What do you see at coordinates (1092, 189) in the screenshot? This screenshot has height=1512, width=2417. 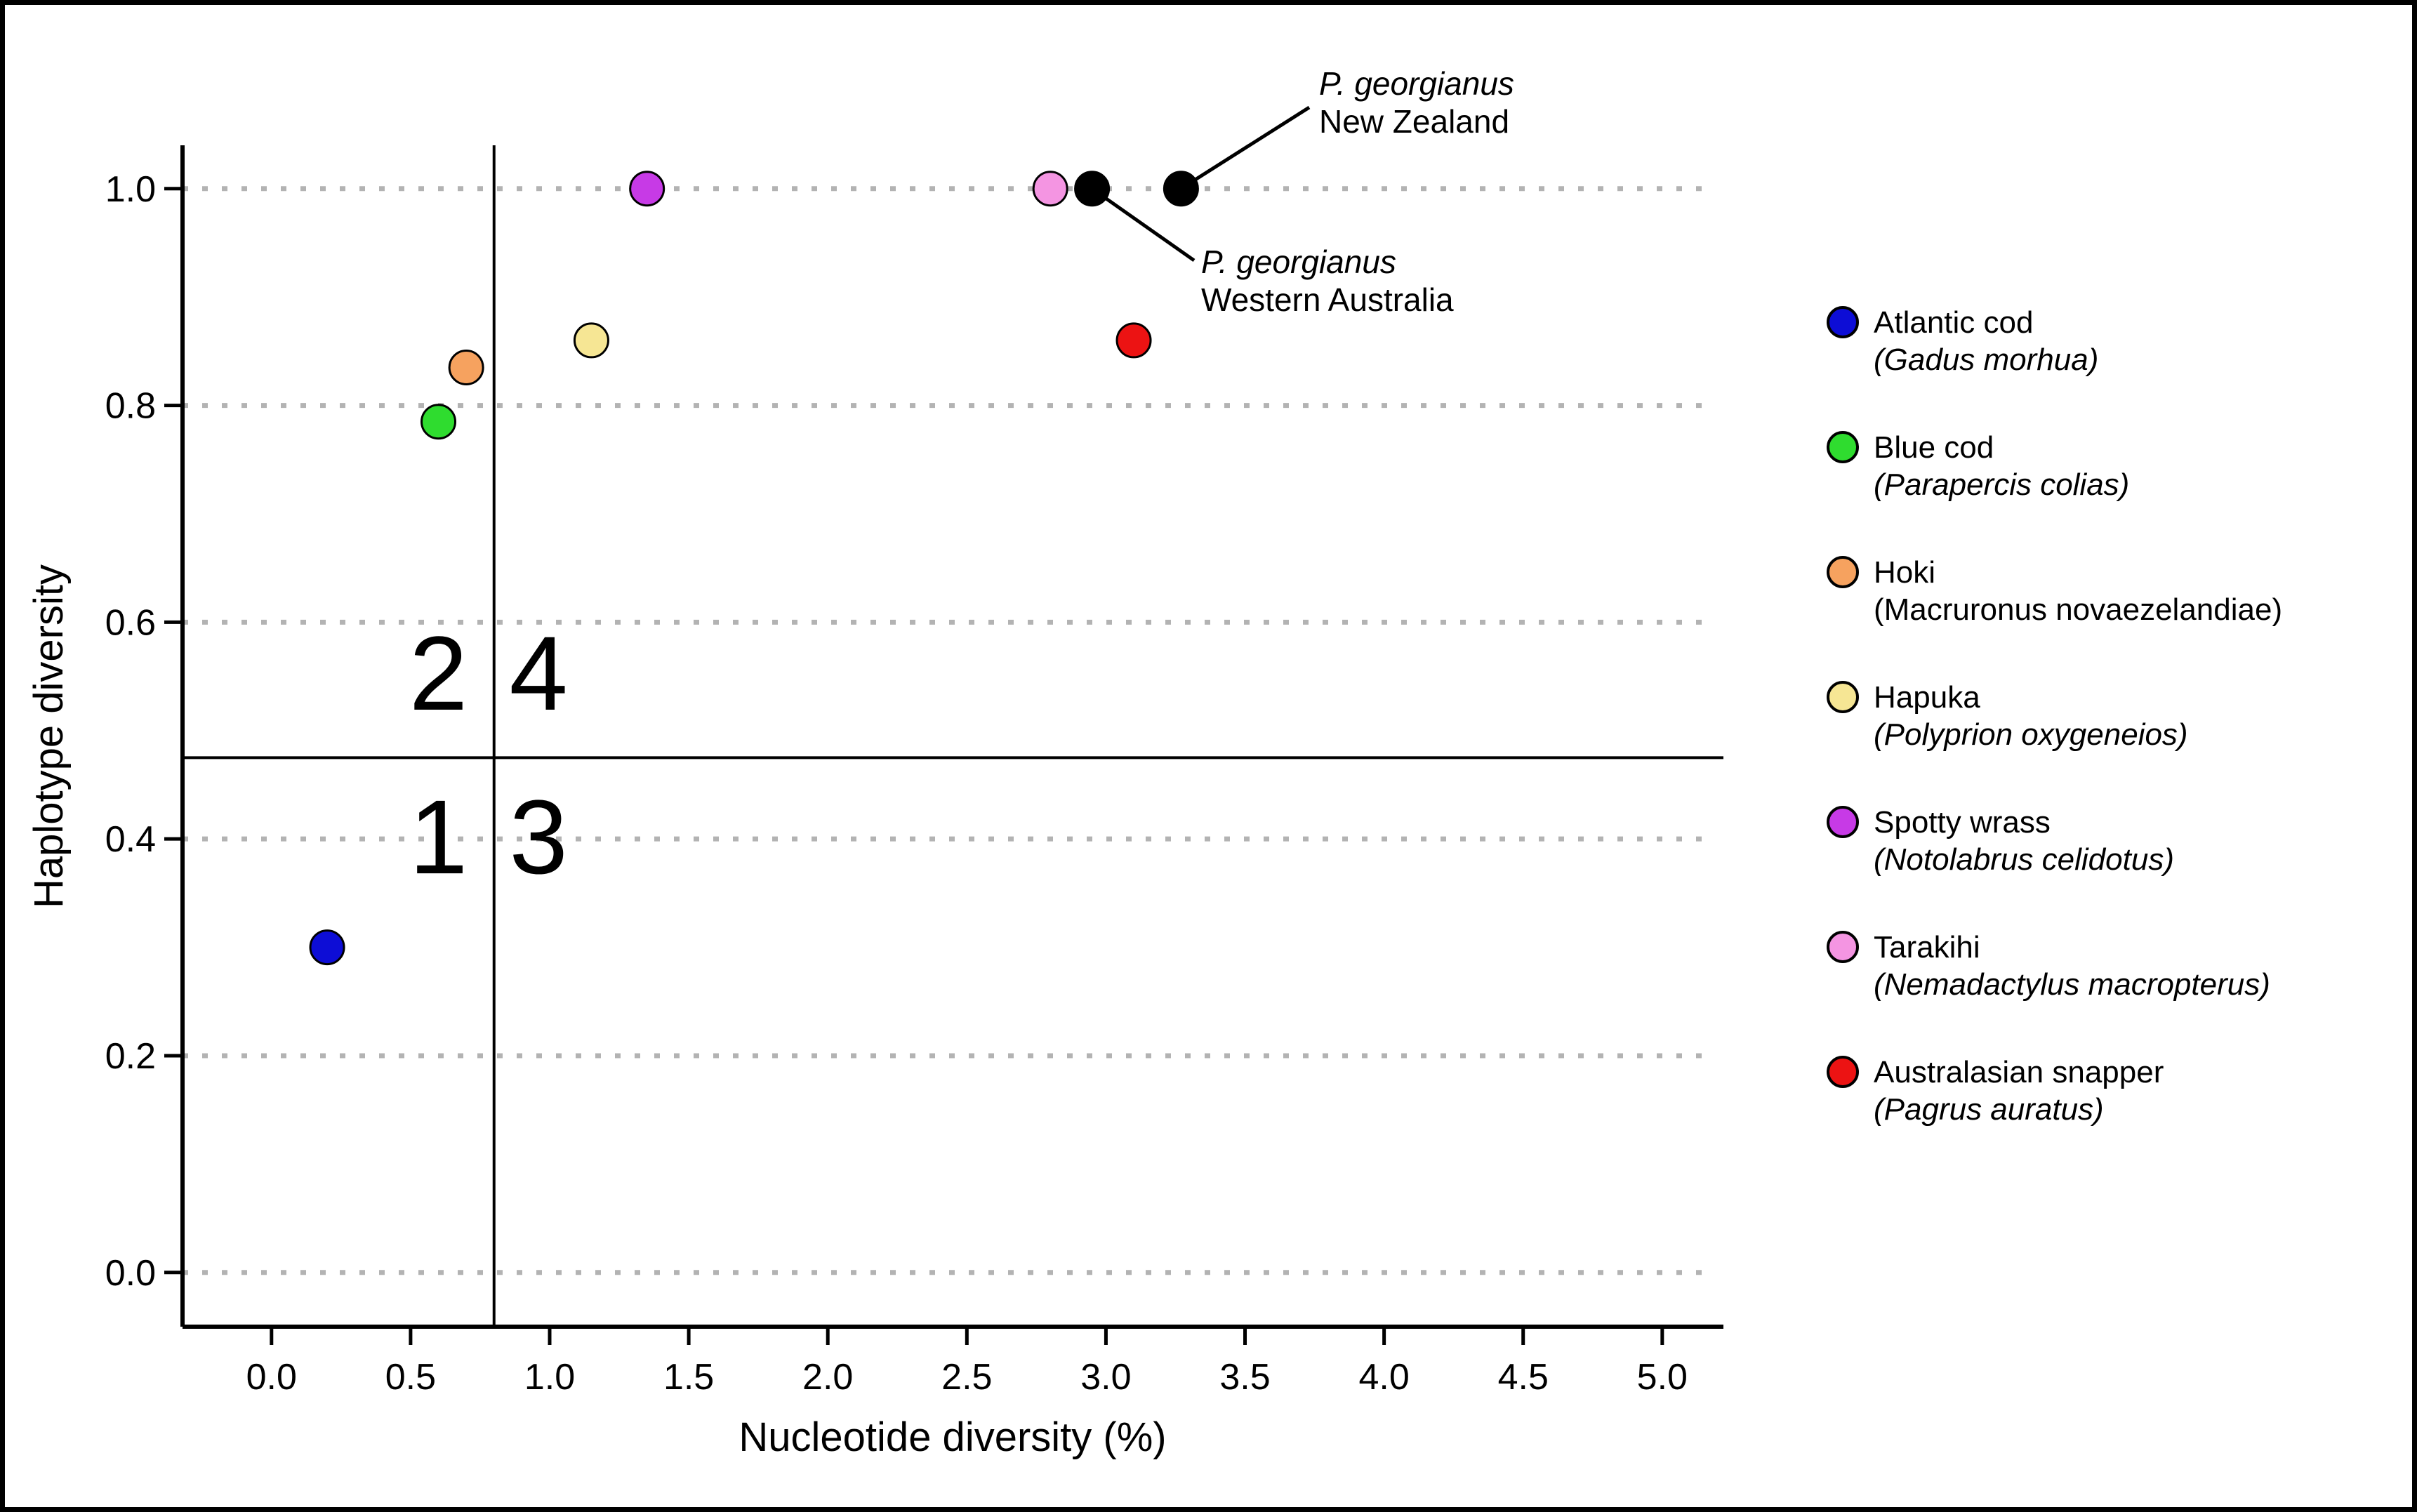 I see `data-point-p-georgianus-wa` at bounding box center [1092, 189].